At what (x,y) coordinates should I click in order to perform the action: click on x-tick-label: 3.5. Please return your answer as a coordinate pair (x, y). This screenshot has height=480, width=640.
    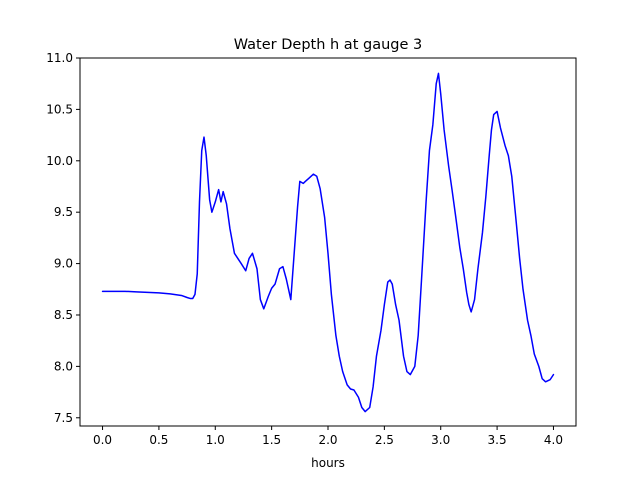
    Looking at the image, I should click on (497, 440).